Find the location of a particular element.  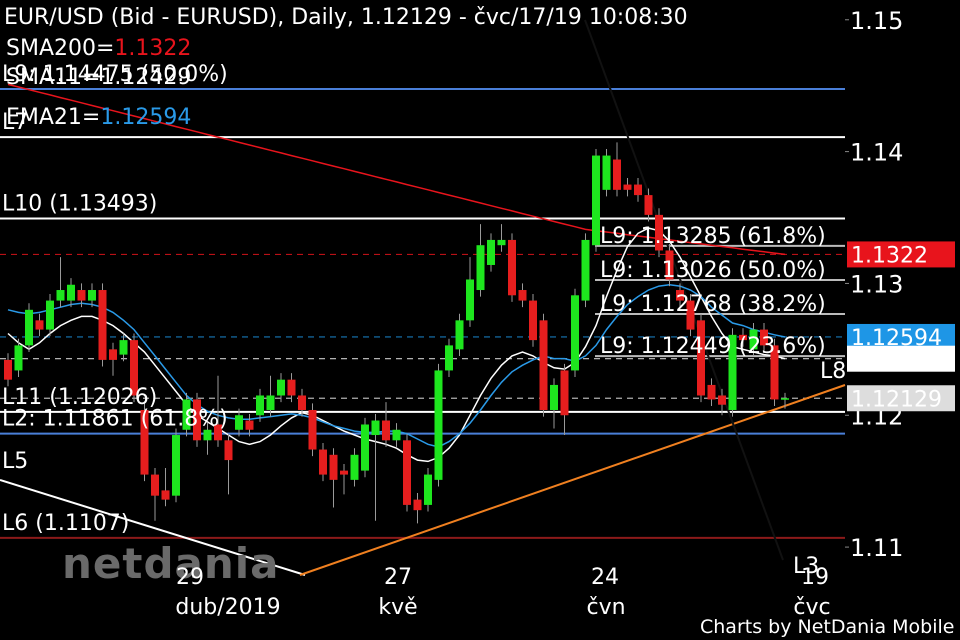

legend-entry: EMA21=1.12594 is located at coordinates (98, 117).